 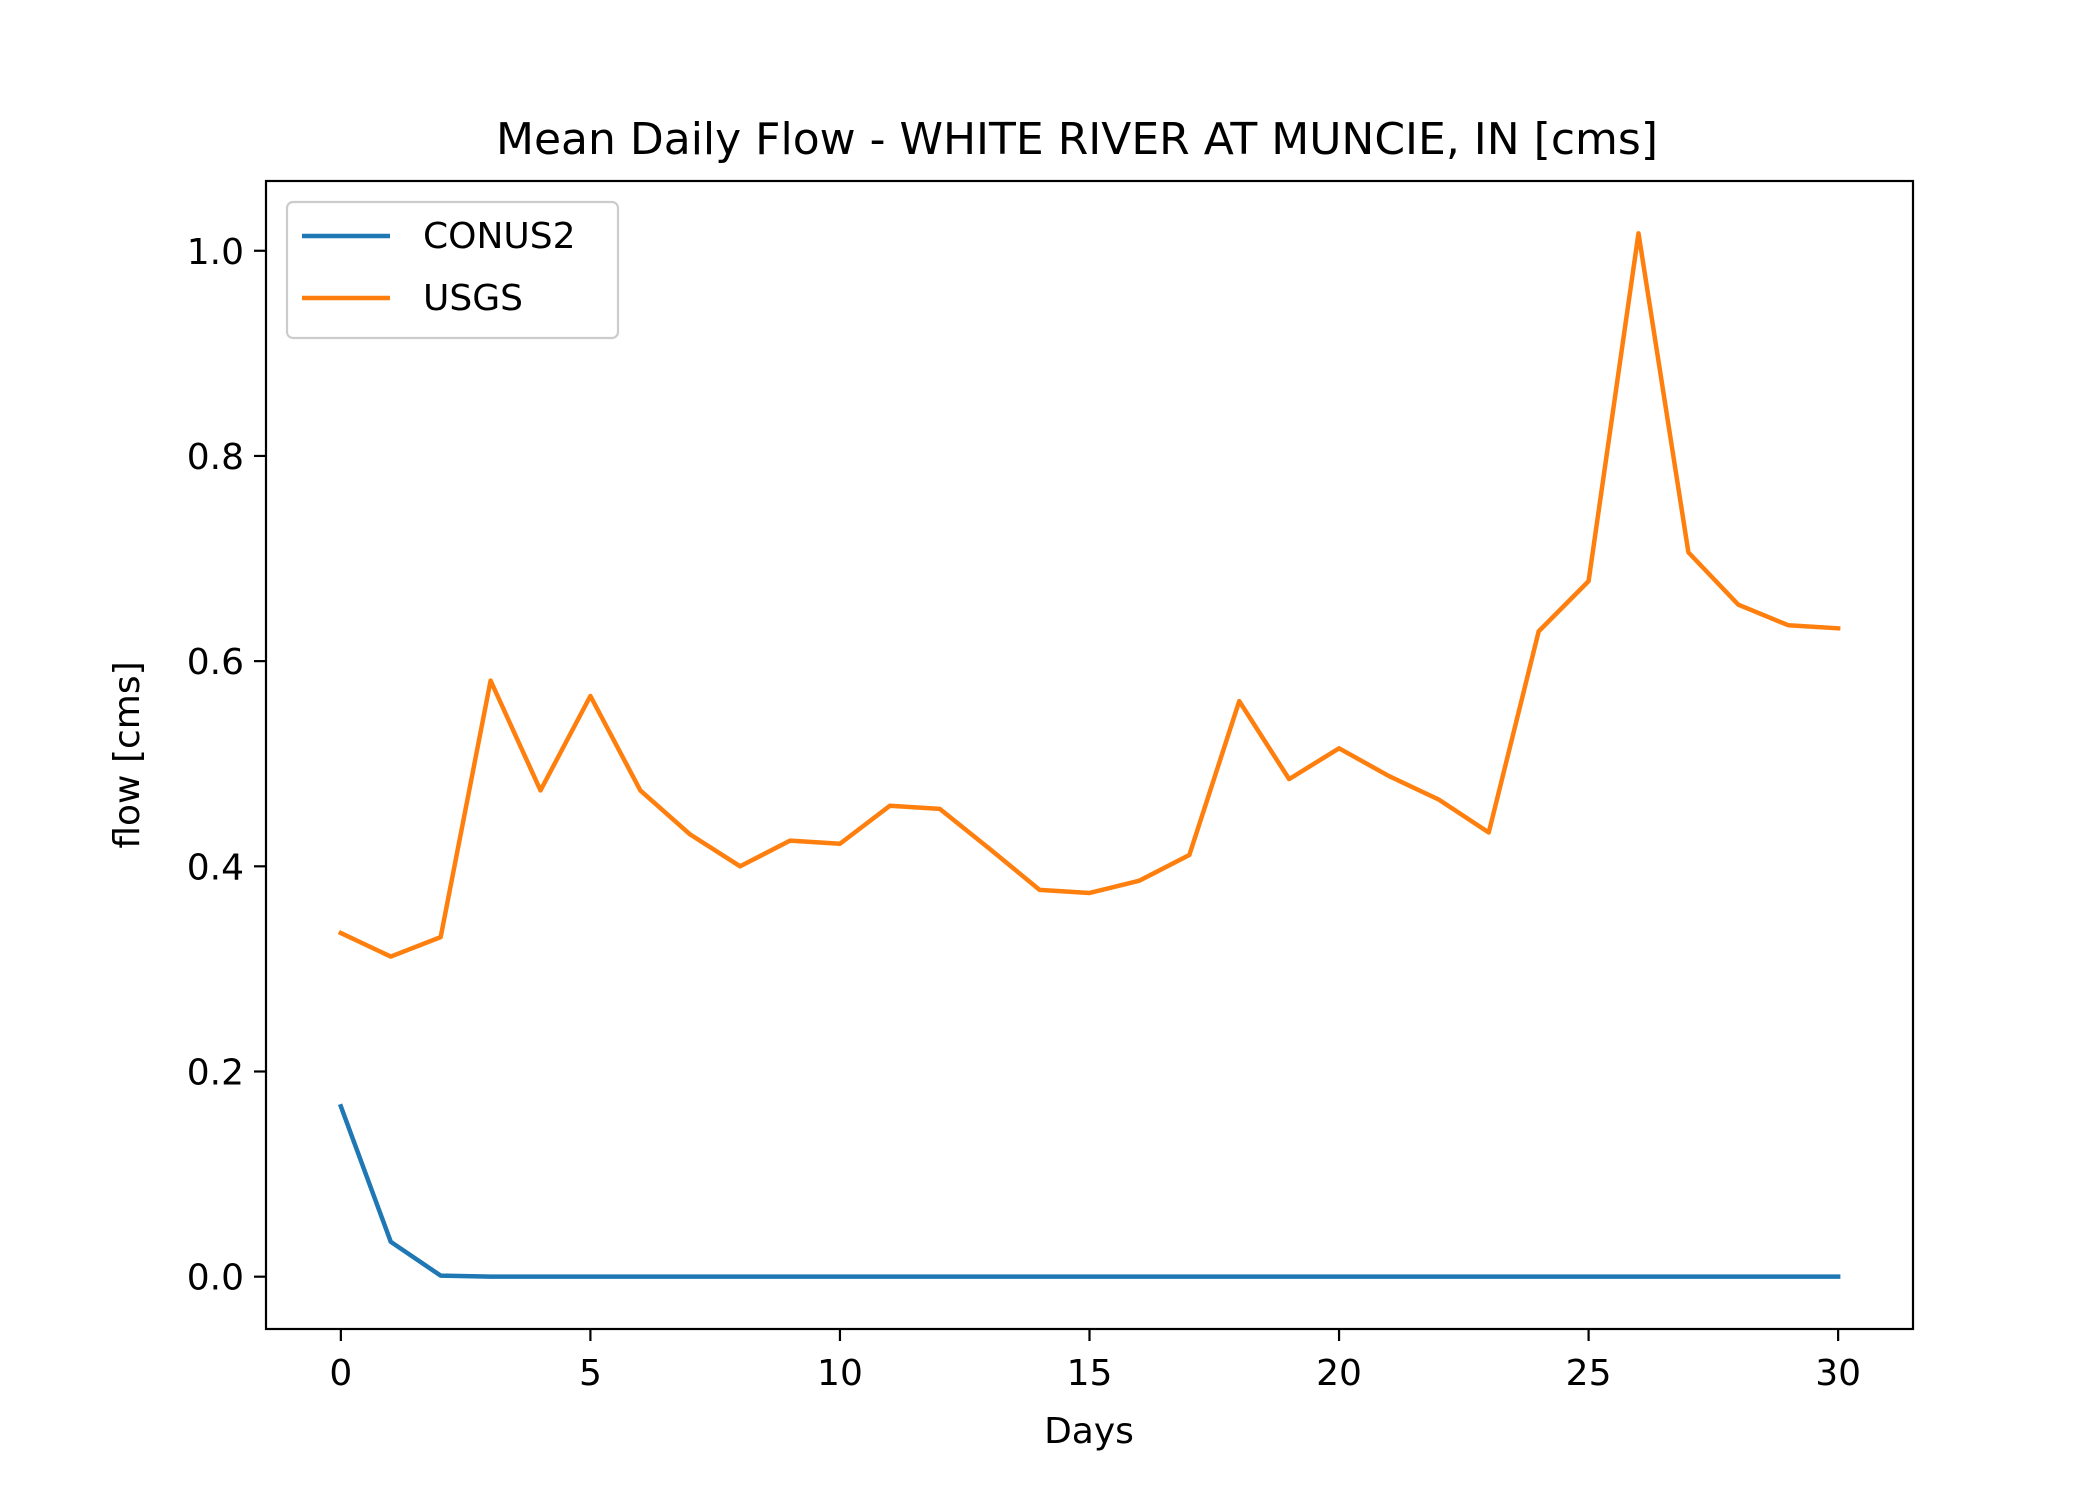 What do you see at coordinates (215, 457) in the screenshot?
I see `y-tick-label: 0.8` at bounding box center [215, 457].